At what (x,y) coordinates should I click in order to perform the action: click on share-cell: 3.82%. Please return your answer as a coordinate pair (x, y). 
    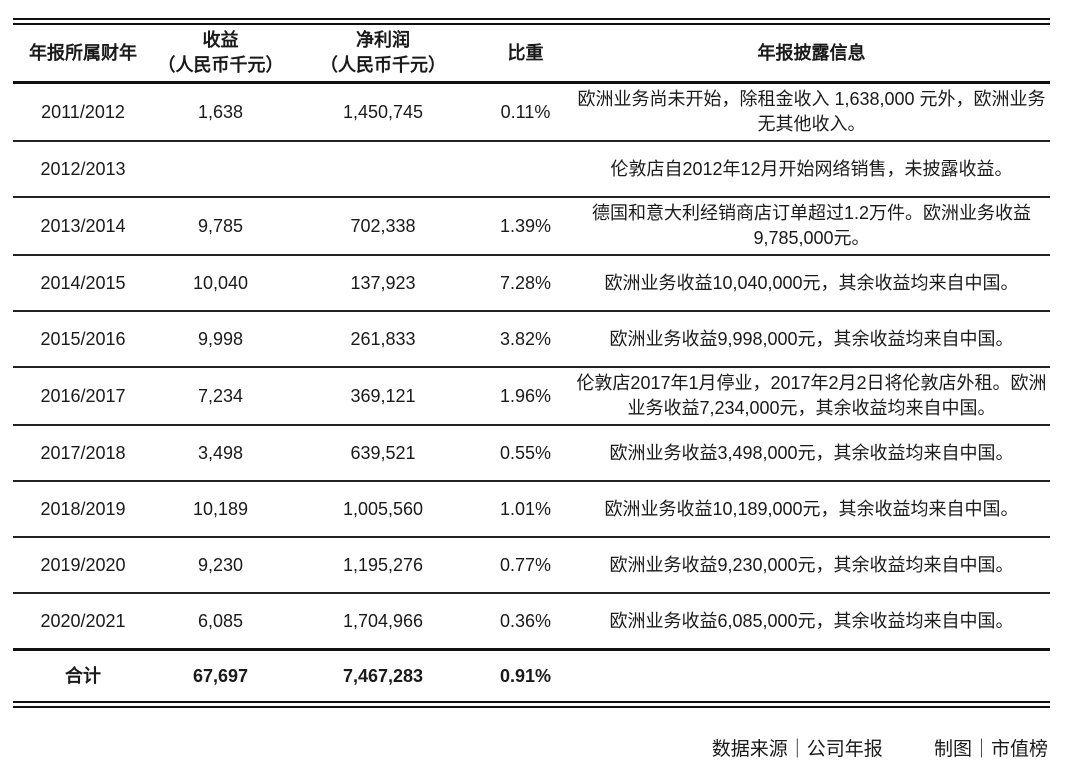
    Looking at the image, I should click on (525, 339).